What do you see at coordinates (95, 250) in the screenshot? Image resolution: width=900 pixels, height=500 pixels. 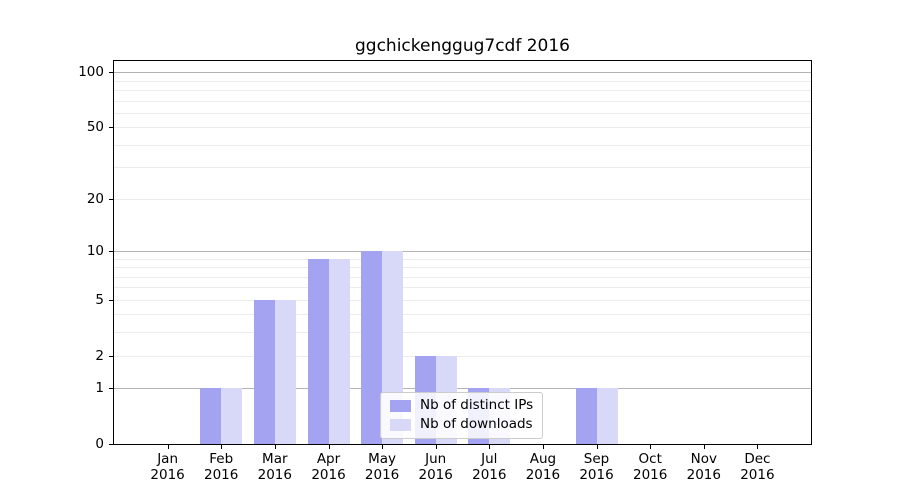 I see `y-tick-label: 10` at bounding box center [95, 250].